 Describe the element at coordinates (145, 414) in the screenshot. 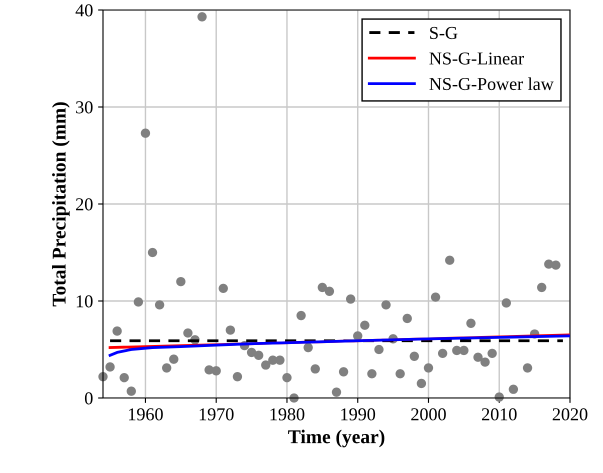

I see `x-tick-label: 1960` at that location.